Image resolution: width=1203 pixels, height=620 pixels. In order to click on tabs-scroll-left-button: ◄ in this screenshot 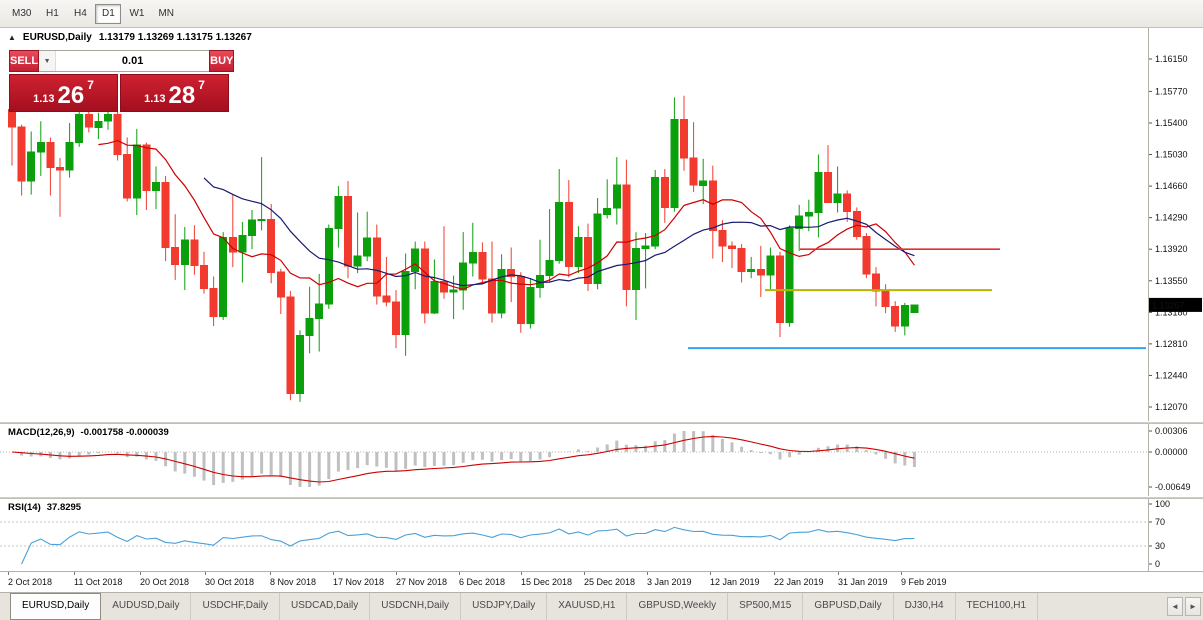, I will do `click(1175, 606)`.